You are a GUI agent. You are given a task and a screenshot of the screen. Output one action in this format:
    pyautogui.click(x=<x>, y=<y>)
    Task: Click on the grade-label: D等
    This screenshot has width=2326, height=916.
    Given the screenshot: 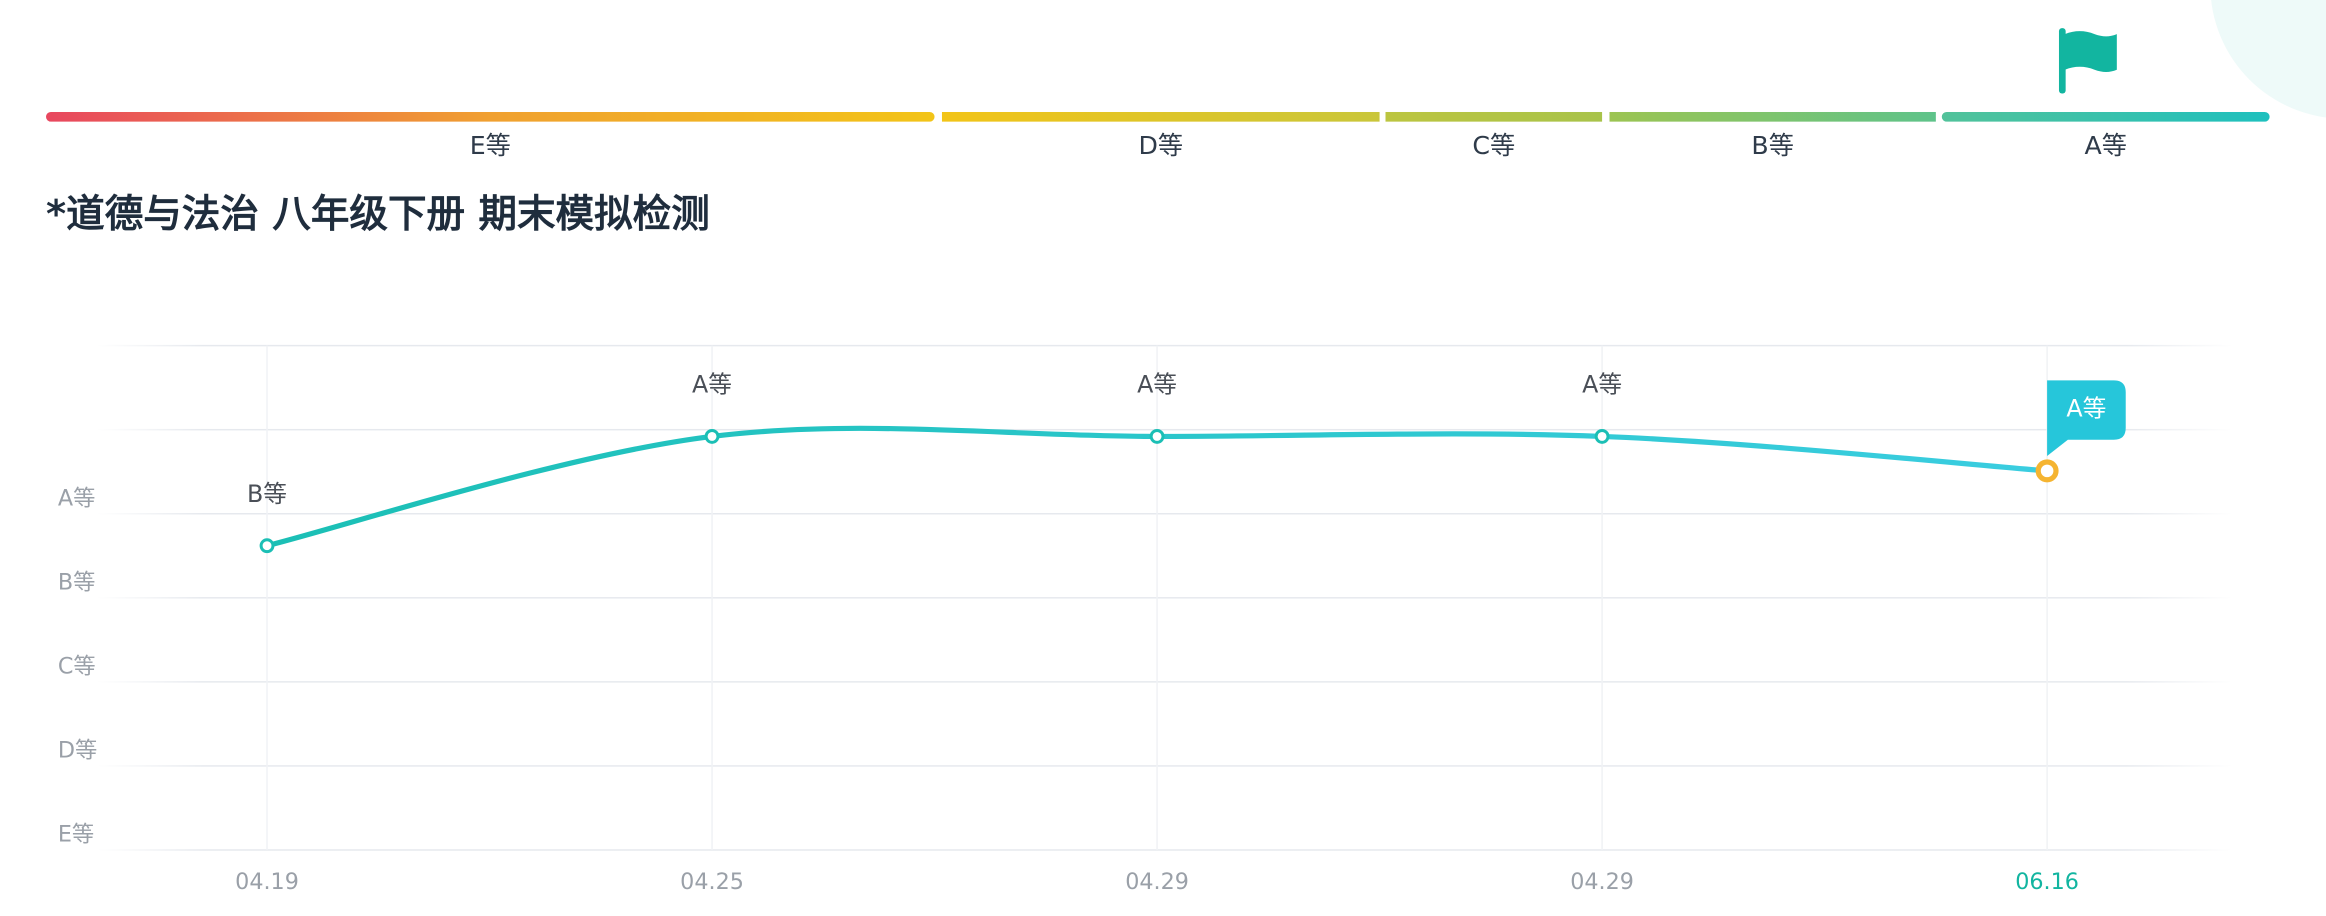 What is the action you would take?
    pyautogui.click(x=1160, y=145)
    